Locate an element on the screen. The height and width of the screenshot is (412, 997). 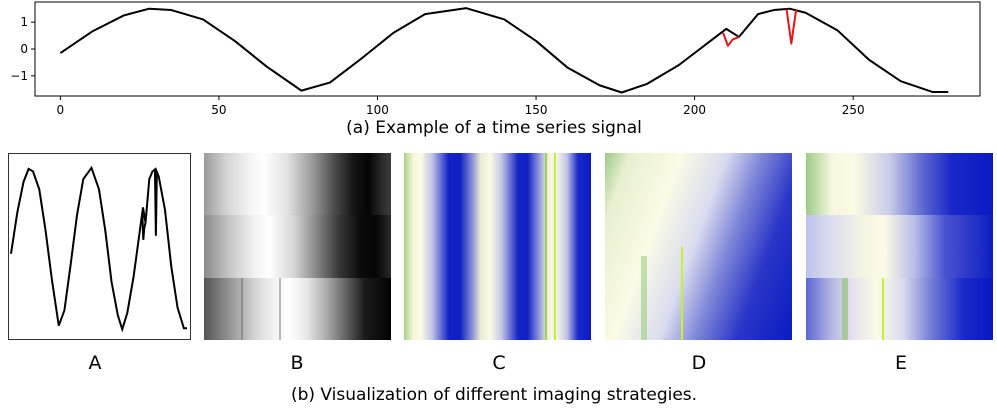
y-tick-label: 0 is located at coordinates (24, 49).